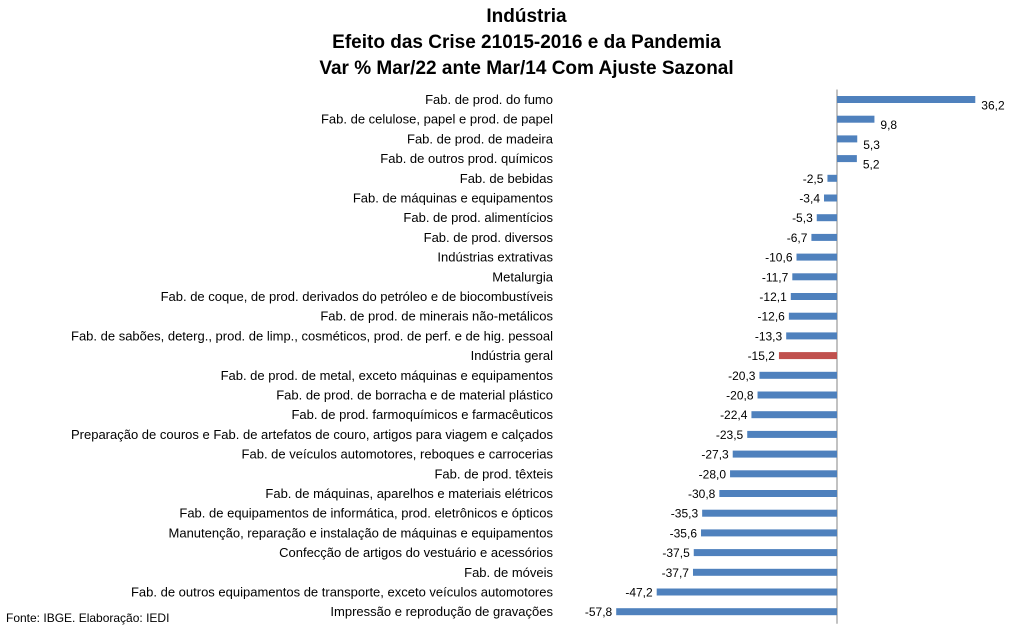 This screenshot has height=631, width=1013. I want to click on data-label: -23,5, so click(730, 435).